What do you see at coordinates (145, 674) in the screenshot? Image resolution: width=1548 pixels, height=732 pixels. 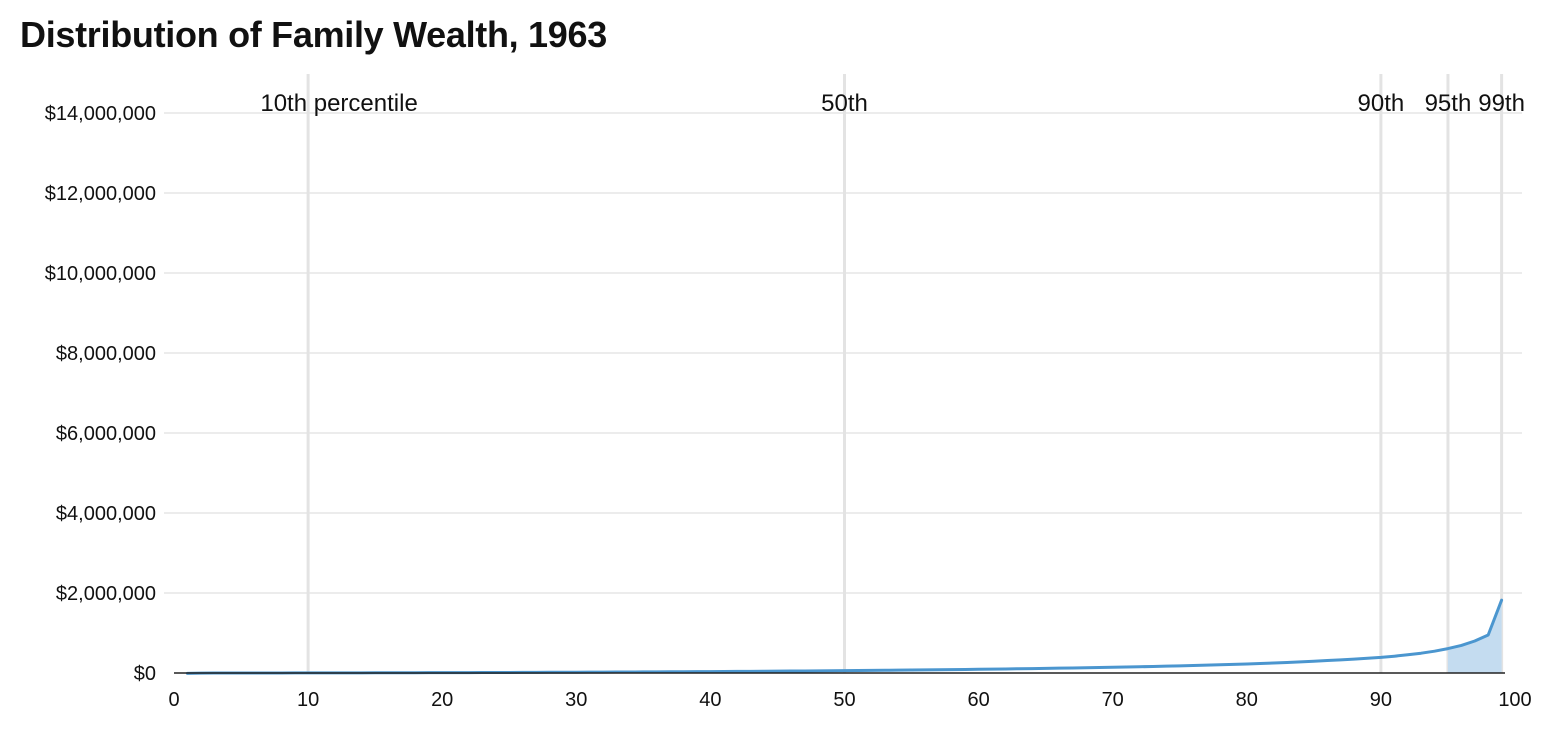 I see `y-tick-label: $0` at bounding box center [145, 674].